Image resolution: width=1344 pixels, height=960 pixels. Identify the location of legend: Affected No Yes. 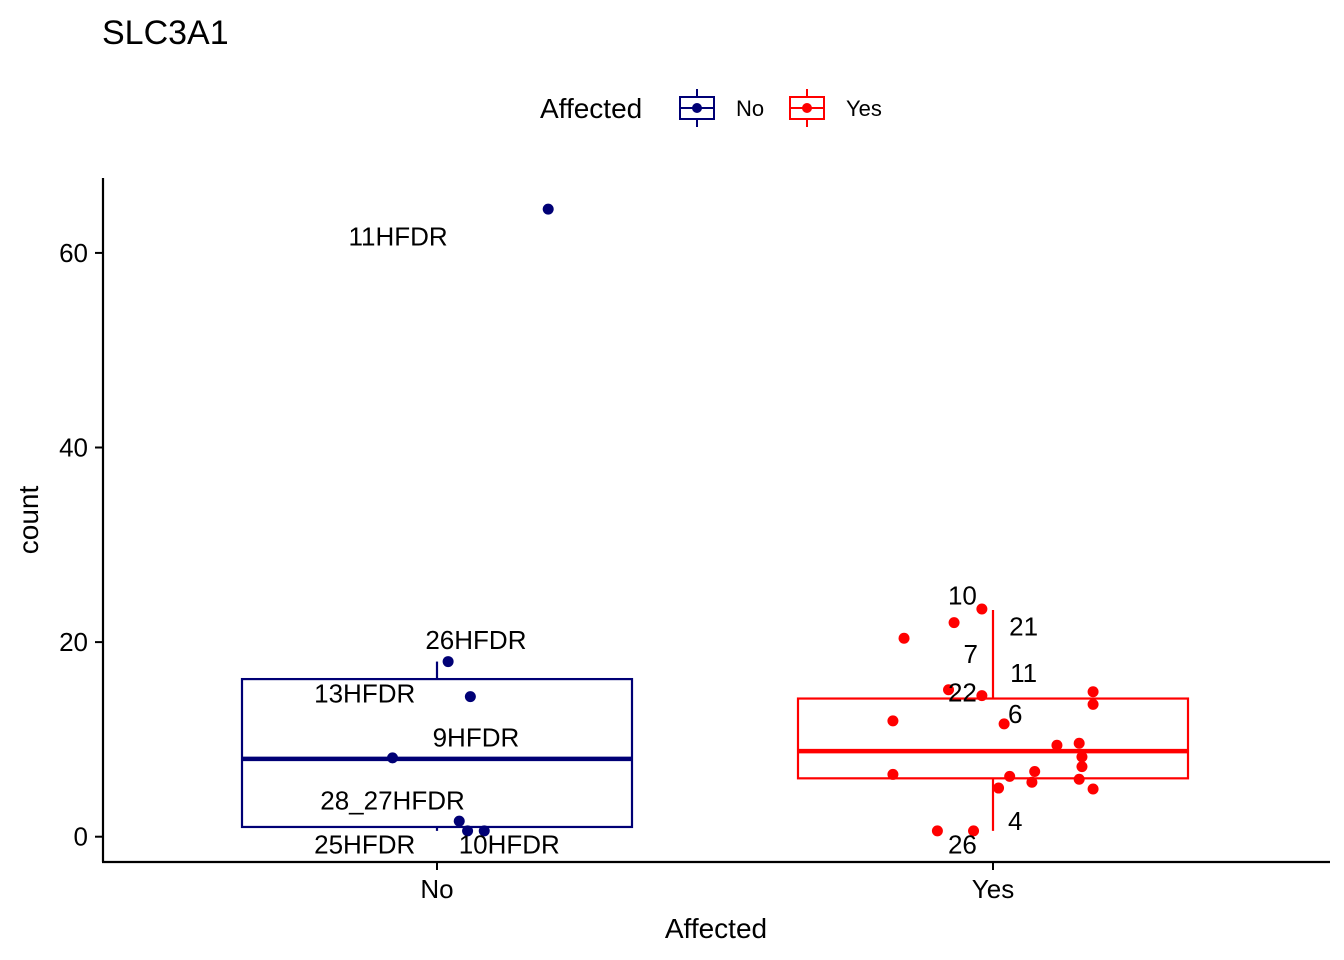
(711, 108).